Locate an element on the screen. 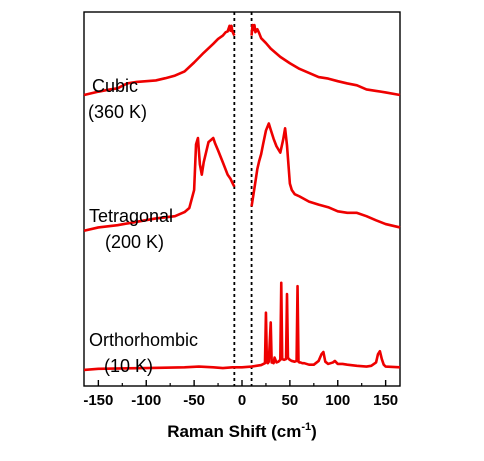 The image size is (484, 461). phase-label-tetragonal: Tetragonal (200 K) is located at coordinates (131, 229).